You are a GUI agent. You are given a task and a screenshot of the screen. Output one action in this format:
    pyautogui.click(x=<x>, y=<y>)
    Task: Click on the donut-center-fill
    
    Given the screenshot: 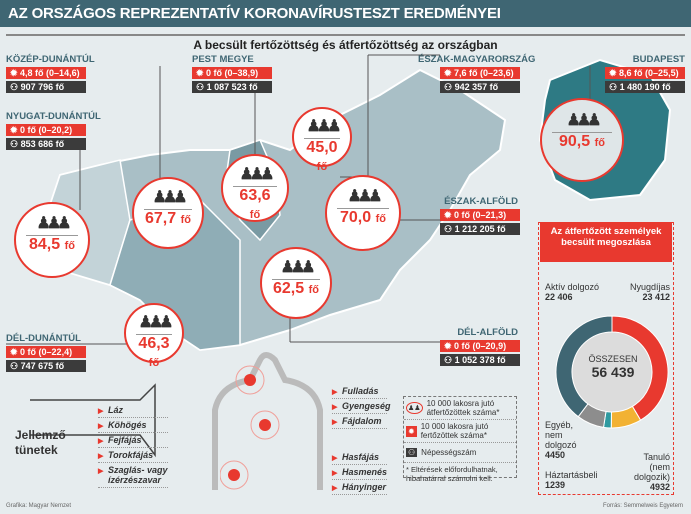 What is the action you would take?
    pyautogui.click(x=612, y=372)
    